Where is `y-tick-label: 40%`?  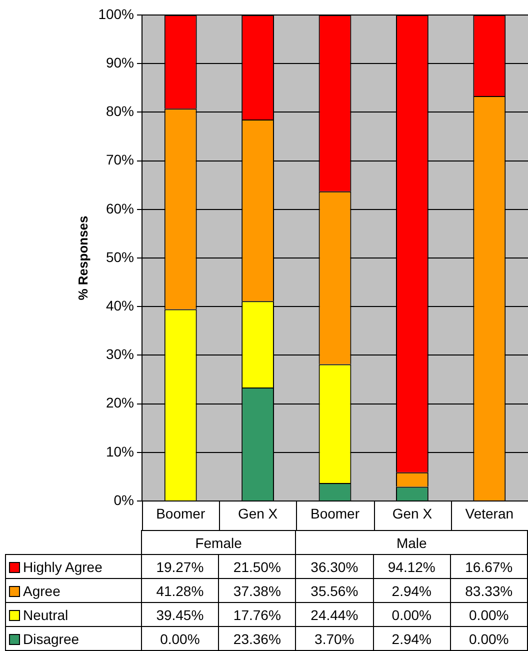
y-tick-label: 40% is located at coordinates (120, 305).